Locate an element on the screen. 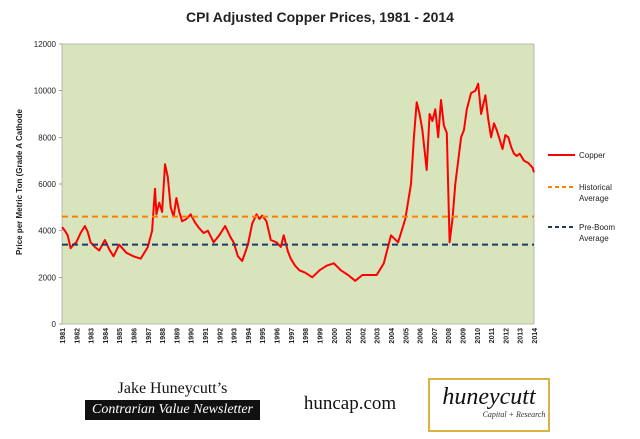 The image size is (640, 439). x-tick-label: 2011 is located at coordinates (492, 335).